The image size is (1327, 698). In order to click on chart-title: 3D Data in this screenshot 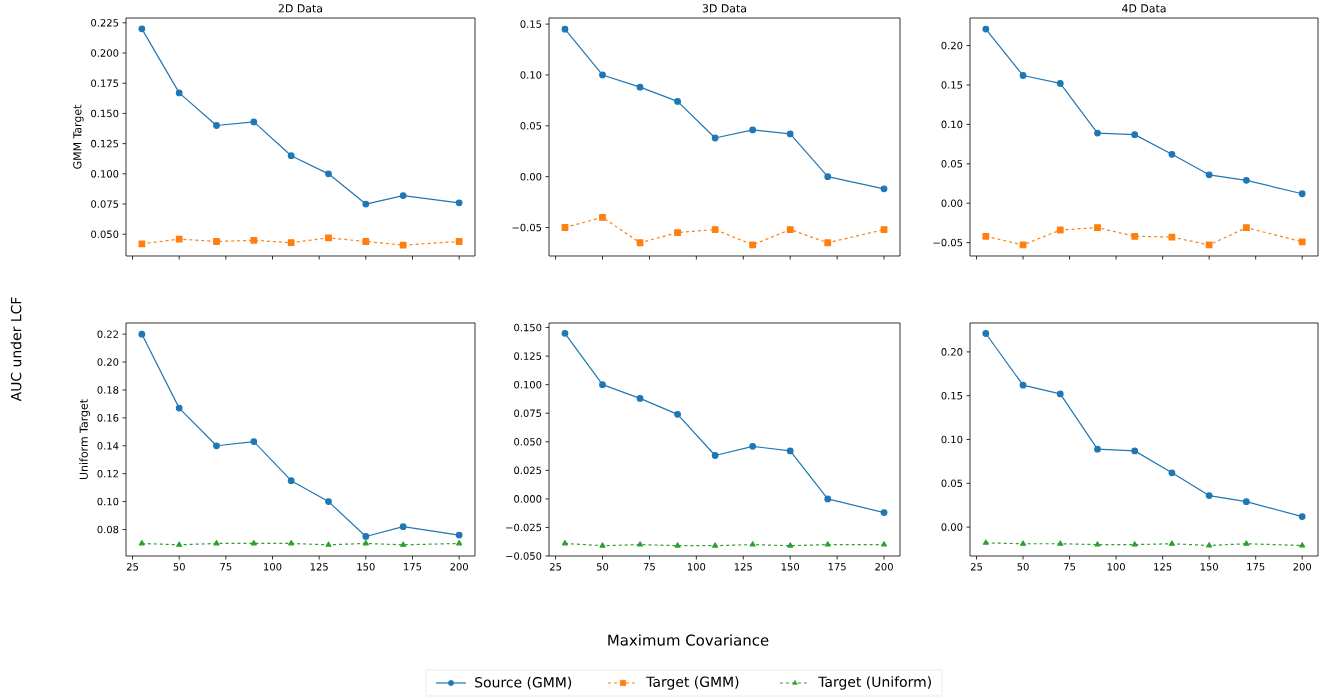, I will do `click(724, 8)`.